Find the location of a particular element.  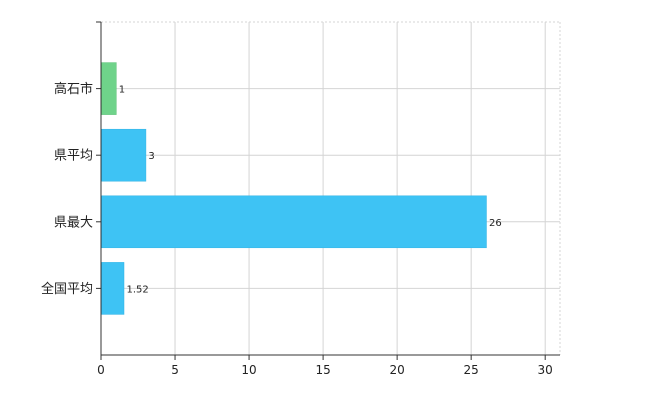

x-tick-label: 25 is located at coordinates (471, 370).